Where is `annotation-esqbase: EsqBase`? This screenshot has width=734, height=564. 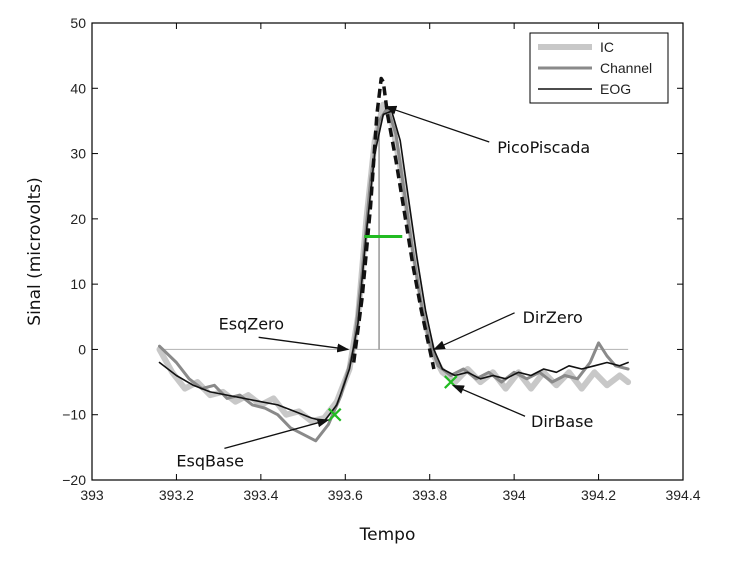 annotation-esqbase: EsqBase is located at coordinates (210, 460).